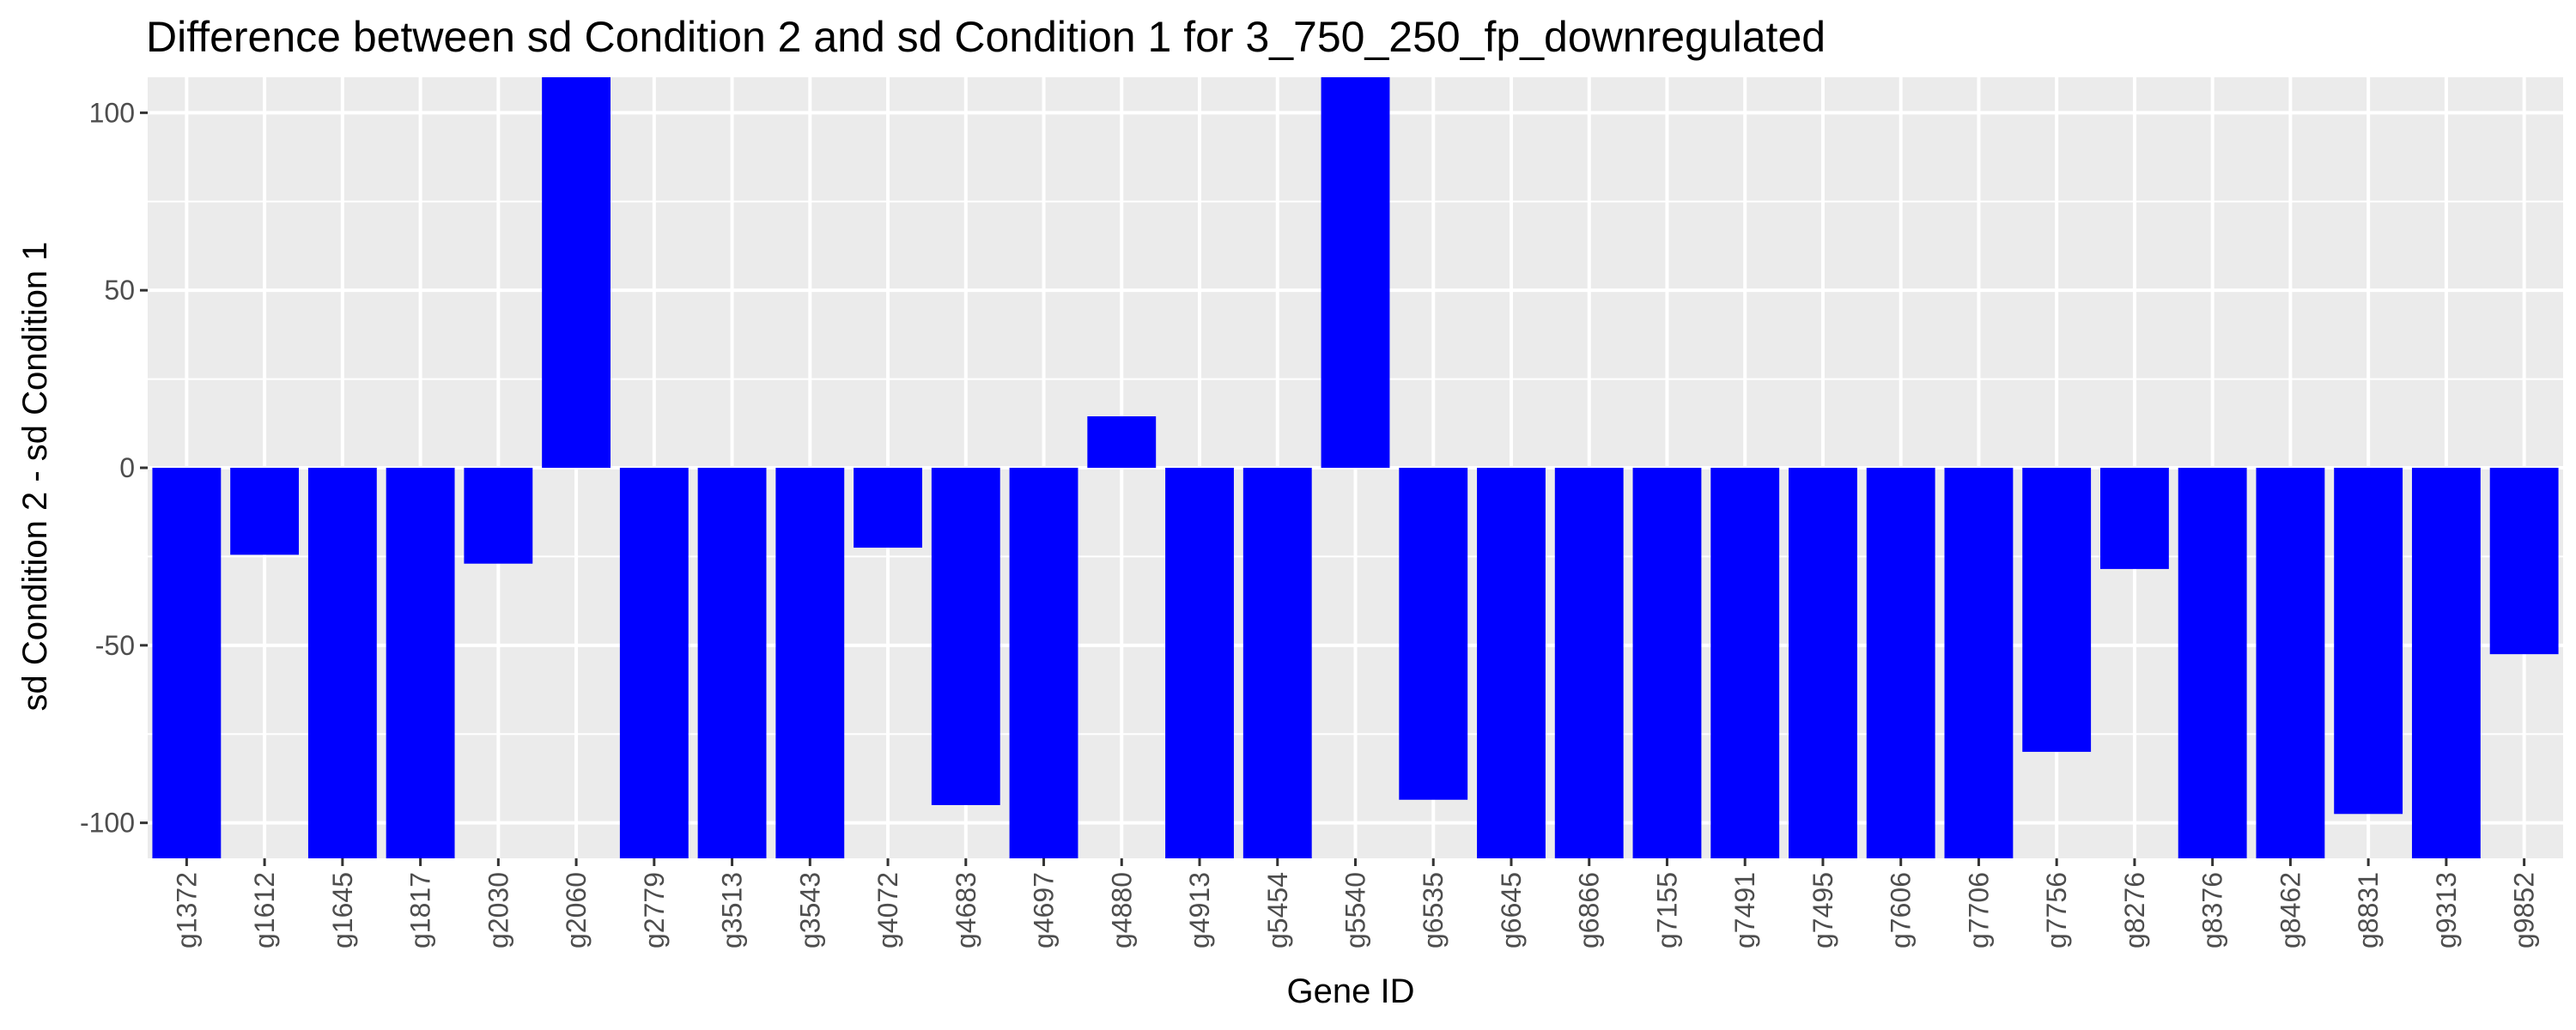 This screenshot has height=1030, width=2576. I want to click on x-tick-label: g4880, so click(1122, 910).